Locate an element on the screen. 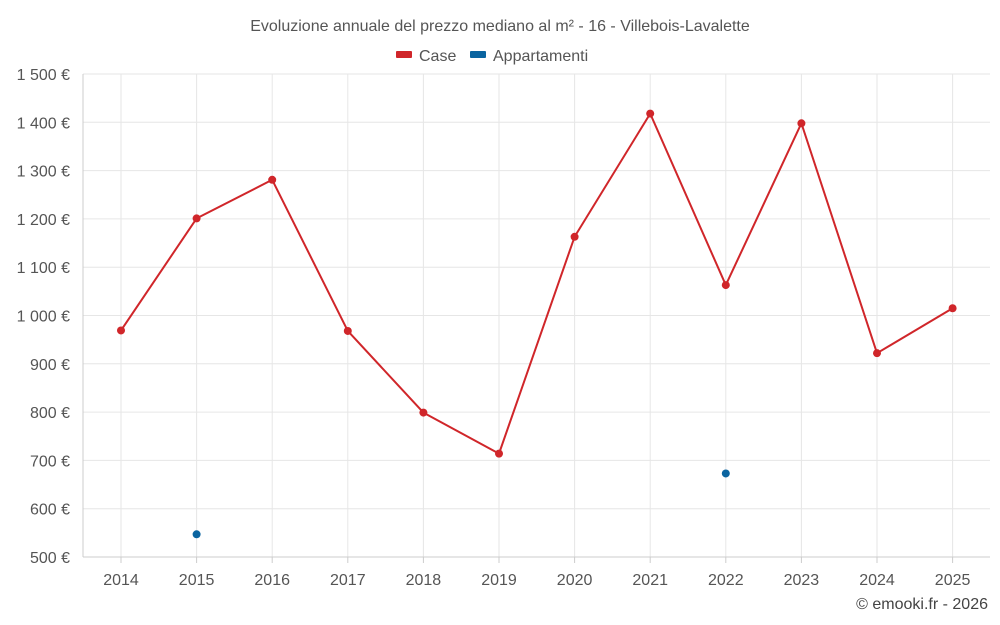  legend-label-appartamenti: Appartamenti is located at coordinates (540, 56).